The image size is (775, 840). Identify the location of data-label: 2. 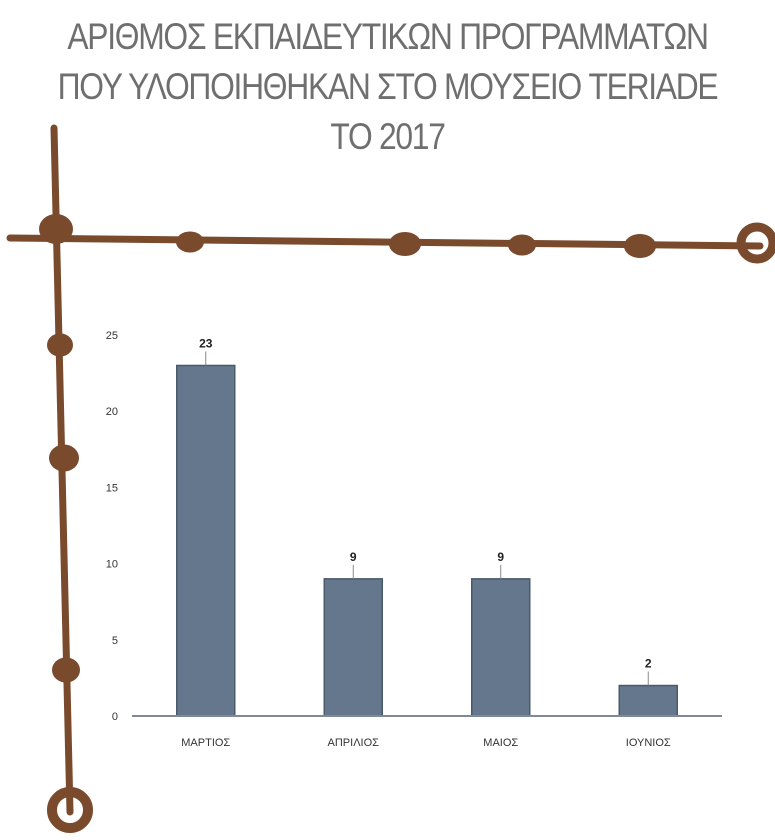
(648, 664).